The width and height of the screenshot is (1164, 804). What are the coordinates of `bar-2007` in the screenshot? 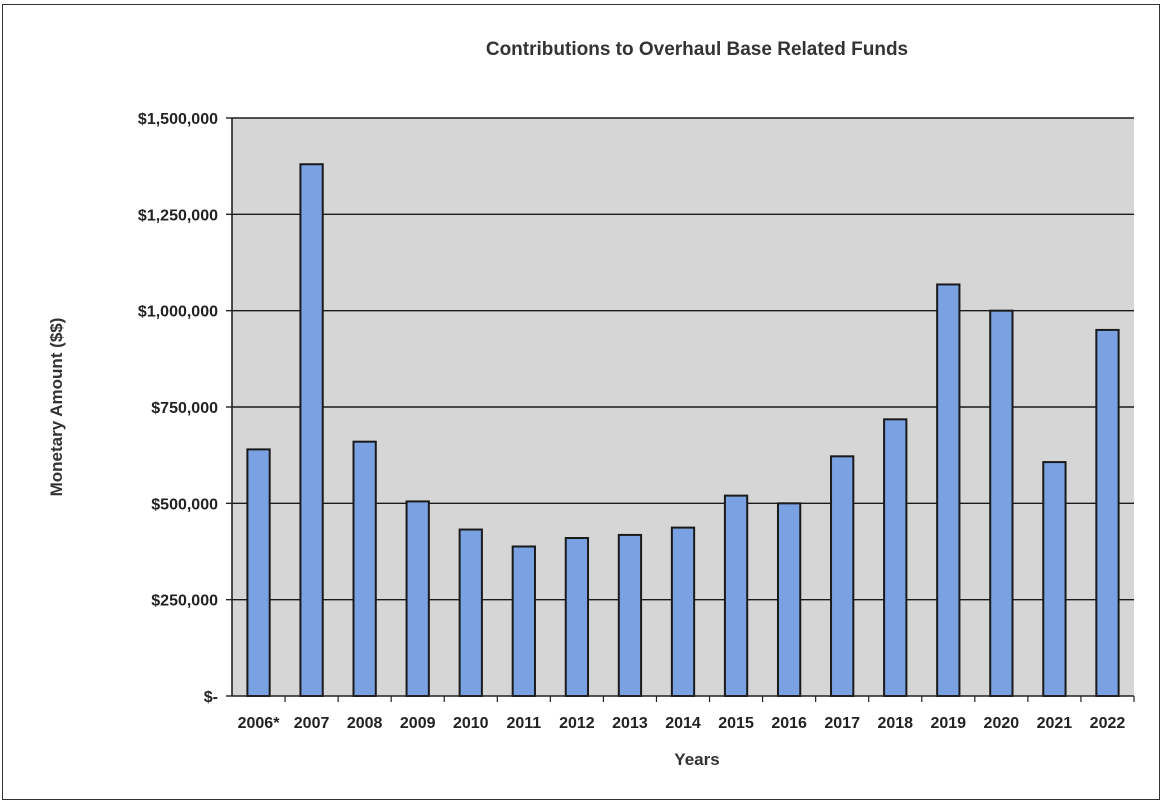 It's located at (311, 430).